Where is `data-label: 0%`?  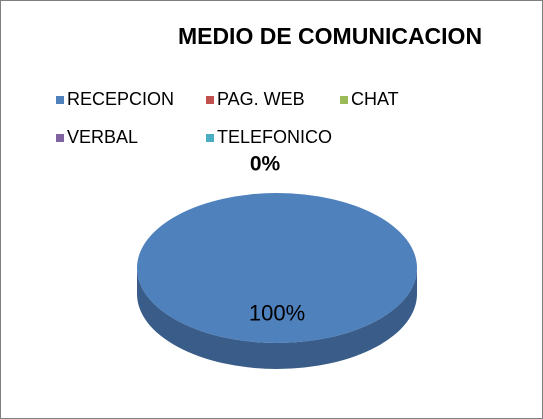
data-label: 0% is located at coordinates (265, 164).